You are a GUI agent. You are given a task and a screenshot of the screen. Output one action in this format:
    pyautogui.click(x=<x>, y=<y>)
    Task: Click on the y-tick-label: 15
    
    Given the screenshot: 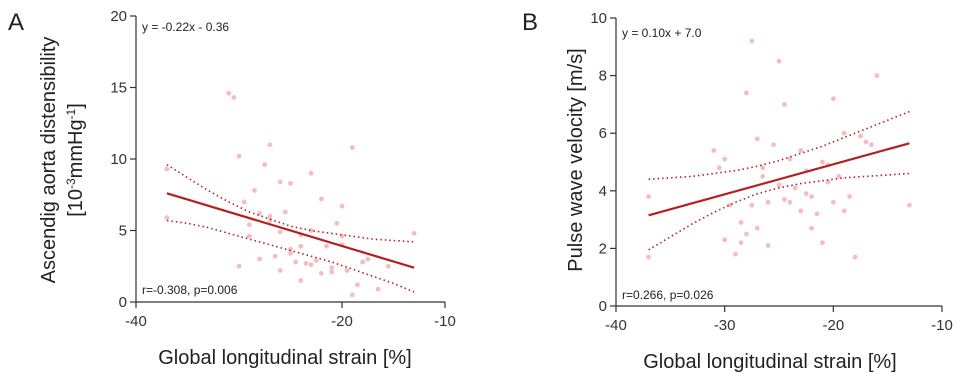 What is the action you would take?
    pyautogui.click(x=118, y=88)
    